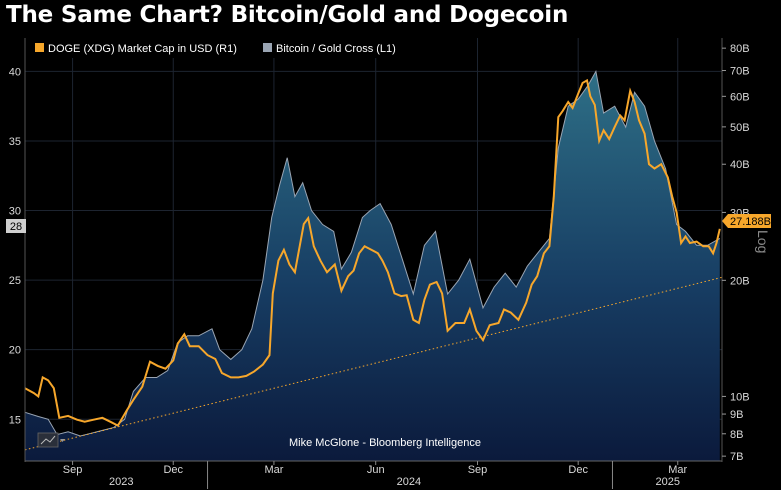 The image size is (781, 490). What do you see at coordinates (763, 241) in the screenshot?
I see `log-scale-label: Log` at bounding box center [763, 241].